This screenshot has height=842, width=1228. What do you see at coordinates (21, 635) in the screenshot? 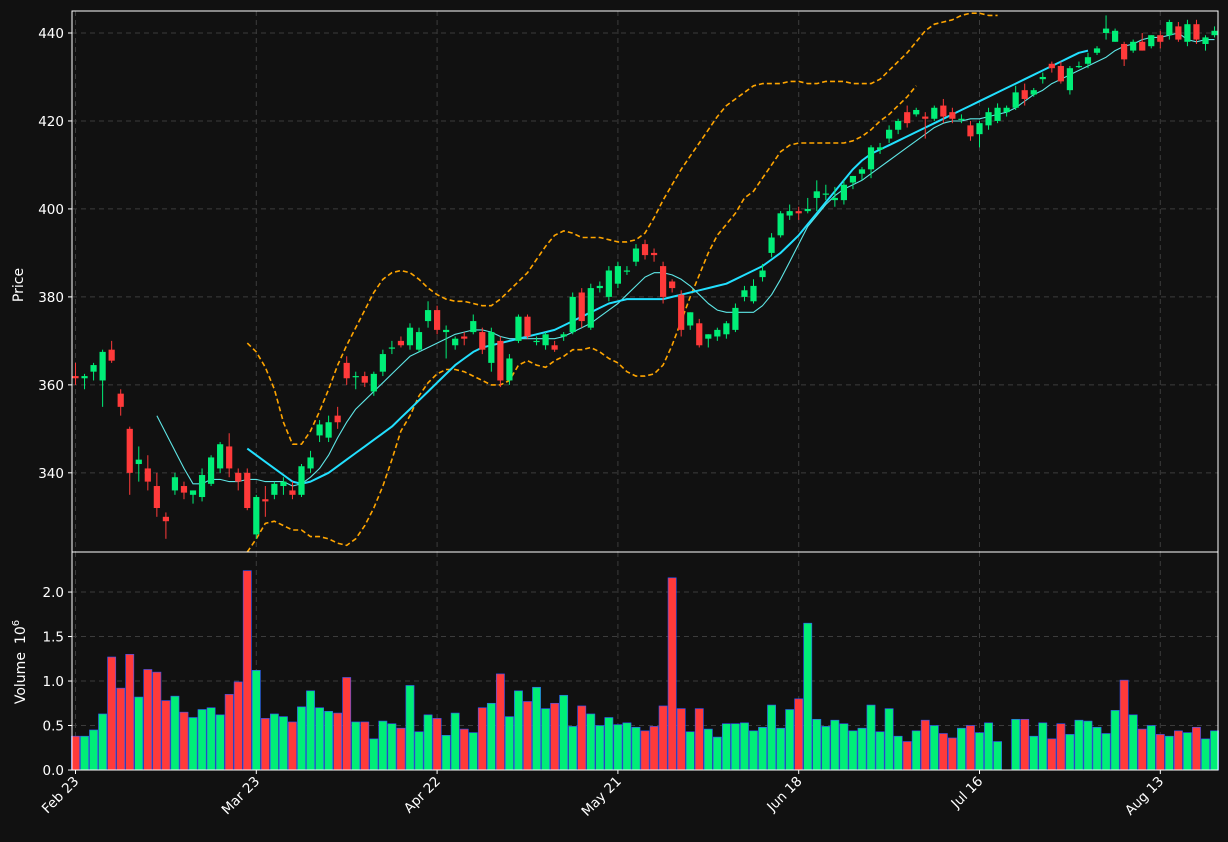
I see `volume-axis-exponent-base: 10` at bounding box center [21, 635].